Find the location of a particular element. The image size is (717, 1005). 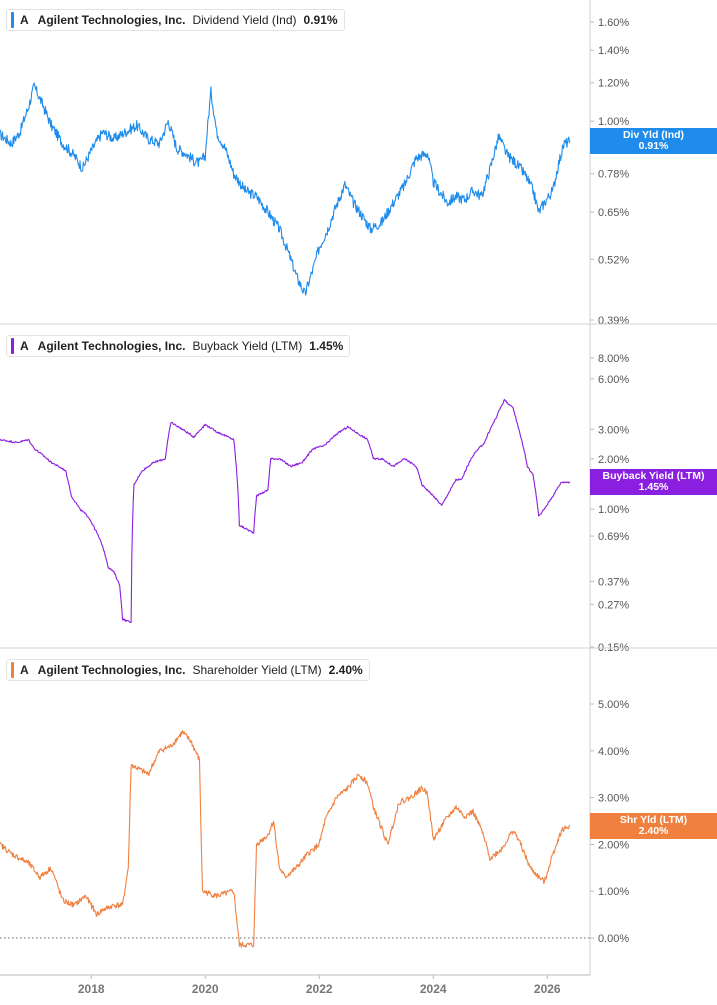

y-tick-label: 1.40% is located at coordinates (613, 51).